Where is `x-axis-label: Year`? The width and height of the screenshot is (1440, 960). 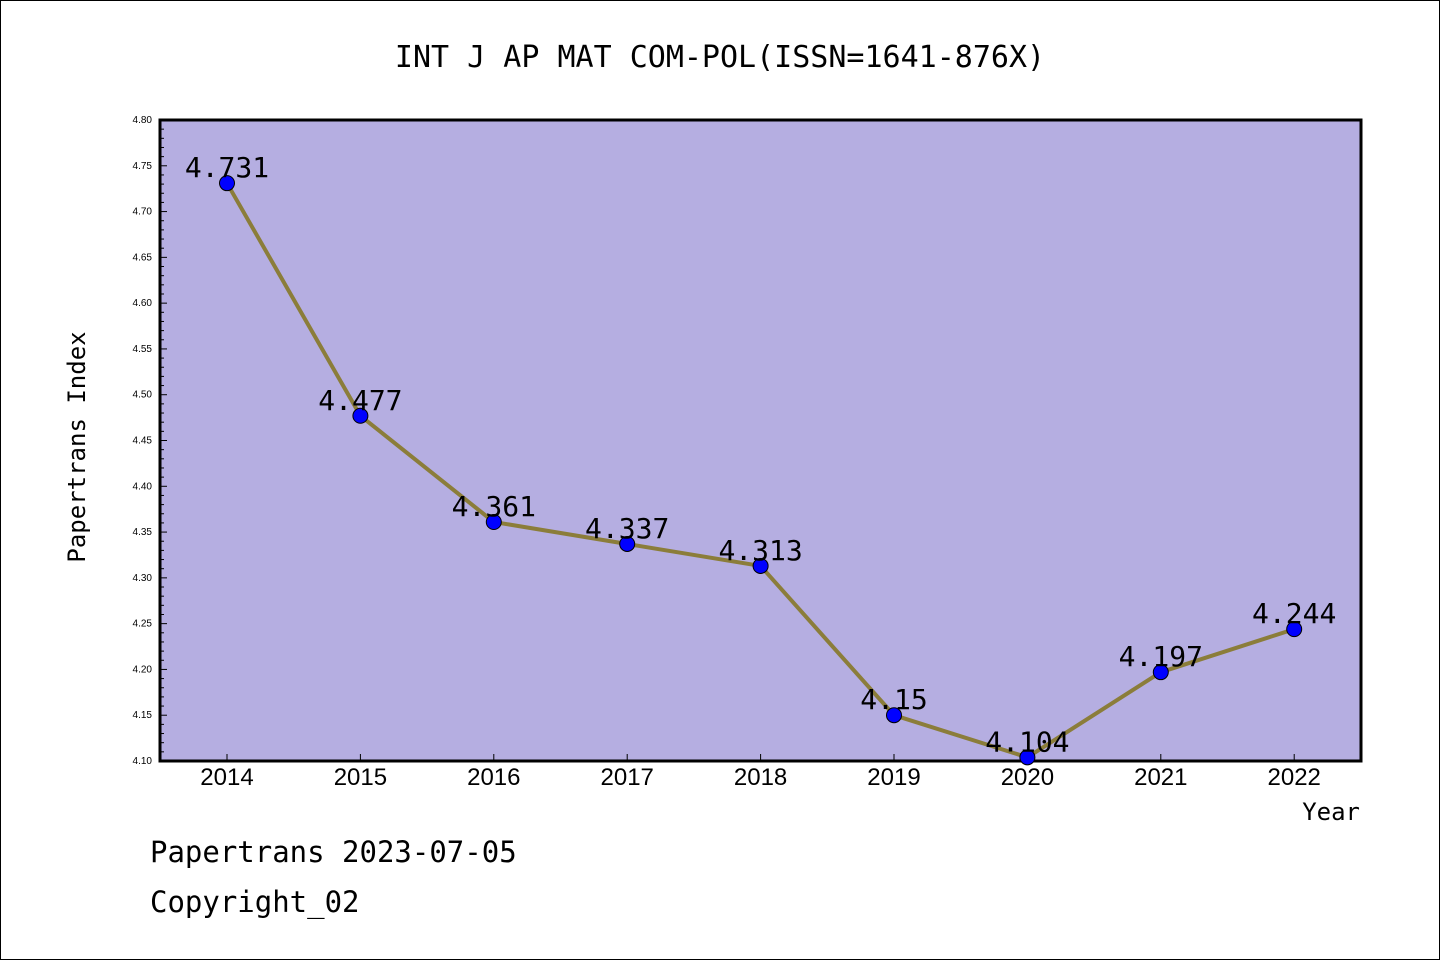
x-axis-label: Year is located at coordinates (1331, 812).